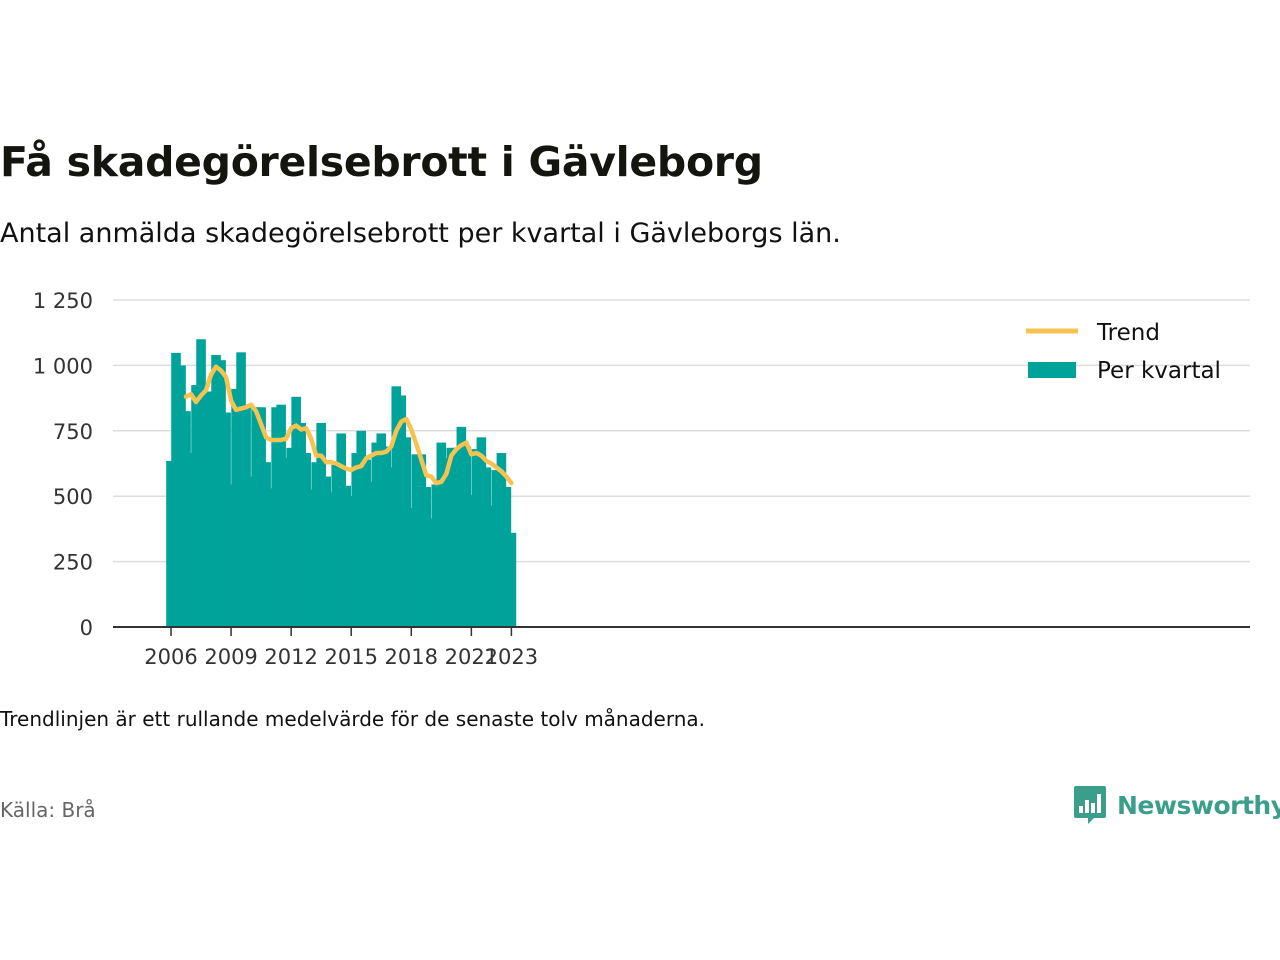 The image size is (1280, 960). Describe the element at coordinates (73, 432) in the screenshot. I see `y-tick-label: 750` at that location.